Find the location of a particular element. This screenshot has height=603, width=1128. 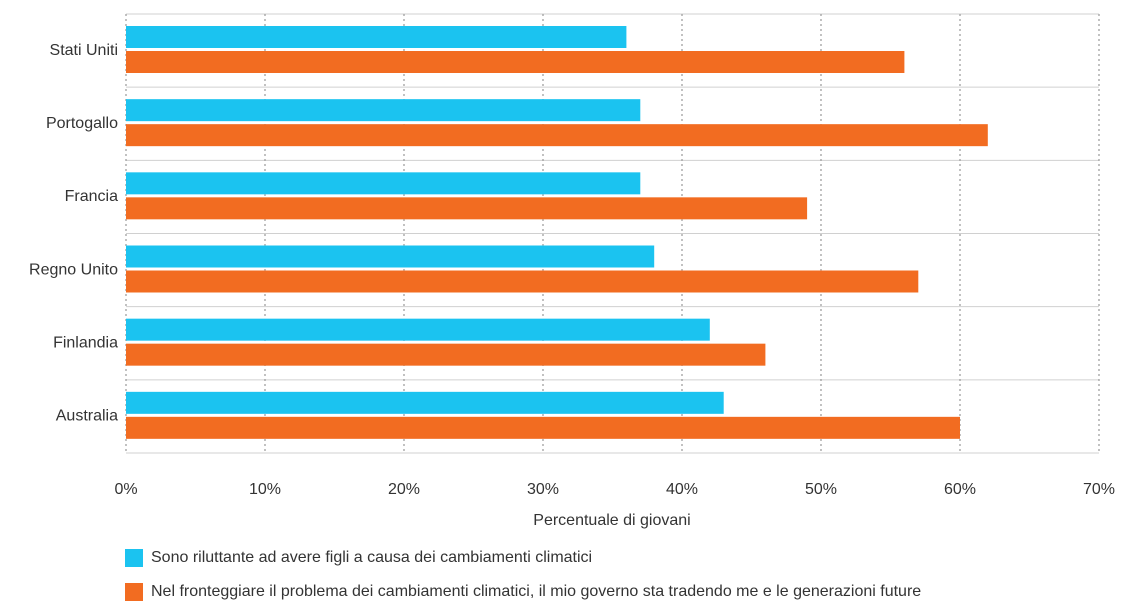

y-tick-label: Stati Uniti is located at coordinates (84, 50).